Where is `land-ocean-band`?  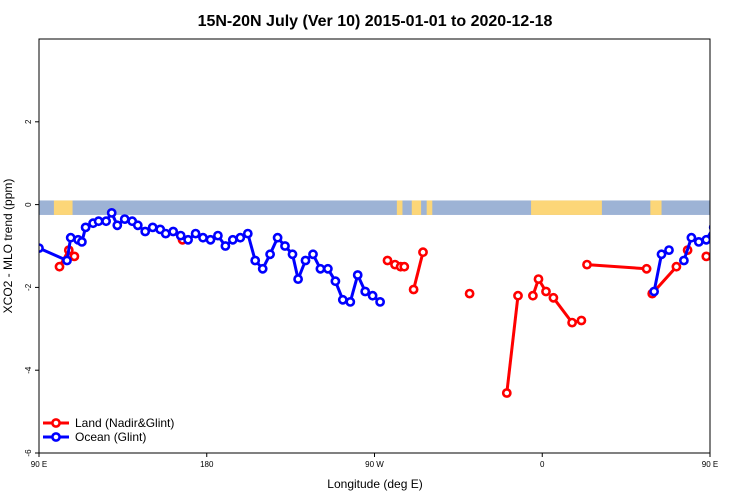
land-ocean-band is located at coordinates (392, 207).